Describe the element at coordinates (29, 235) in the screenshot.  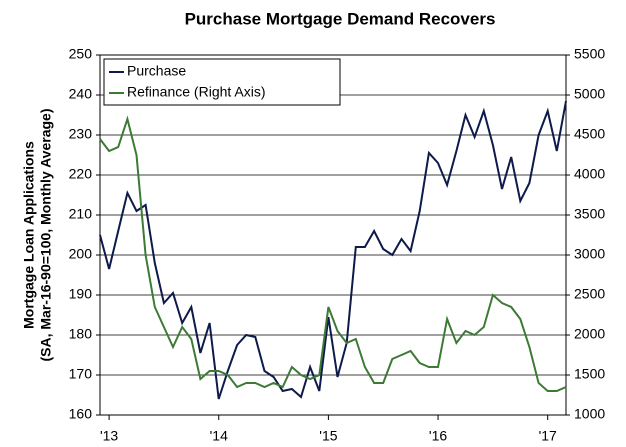
I see `y-axis-title-line: Mortgage Loan Applications` at that location.